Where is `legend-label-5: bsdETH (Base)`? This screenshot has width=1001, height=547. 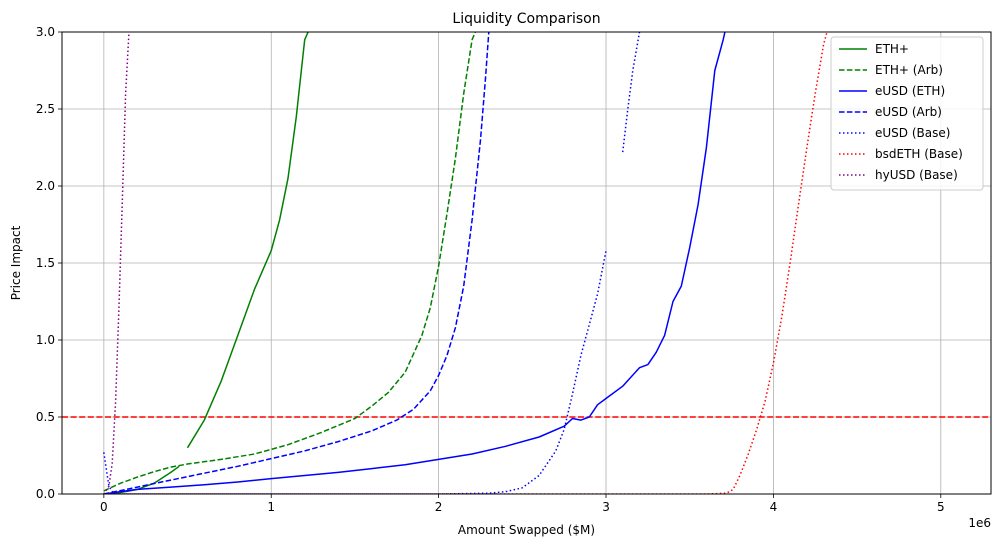 legend-label-5: bsdETH (Base) is located at coordinates (919, 154).